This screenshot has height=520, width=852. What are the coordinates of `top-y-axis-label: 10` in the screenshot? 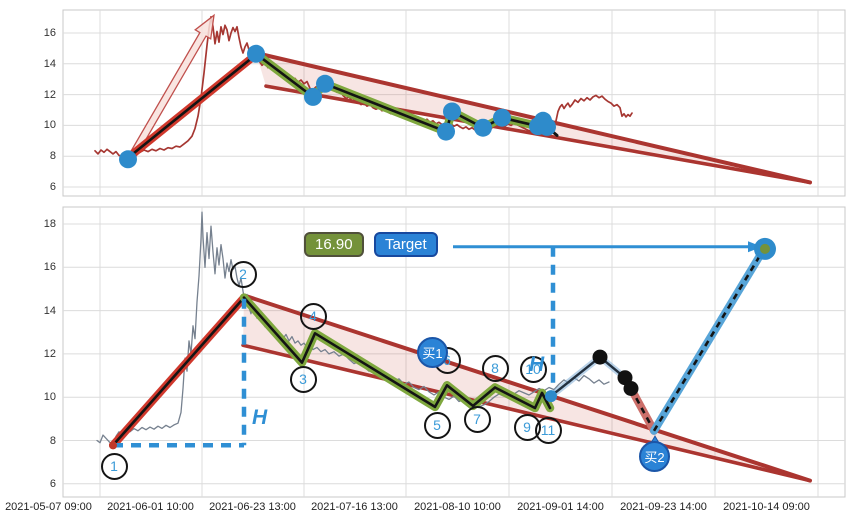 It's located at (49, 125).